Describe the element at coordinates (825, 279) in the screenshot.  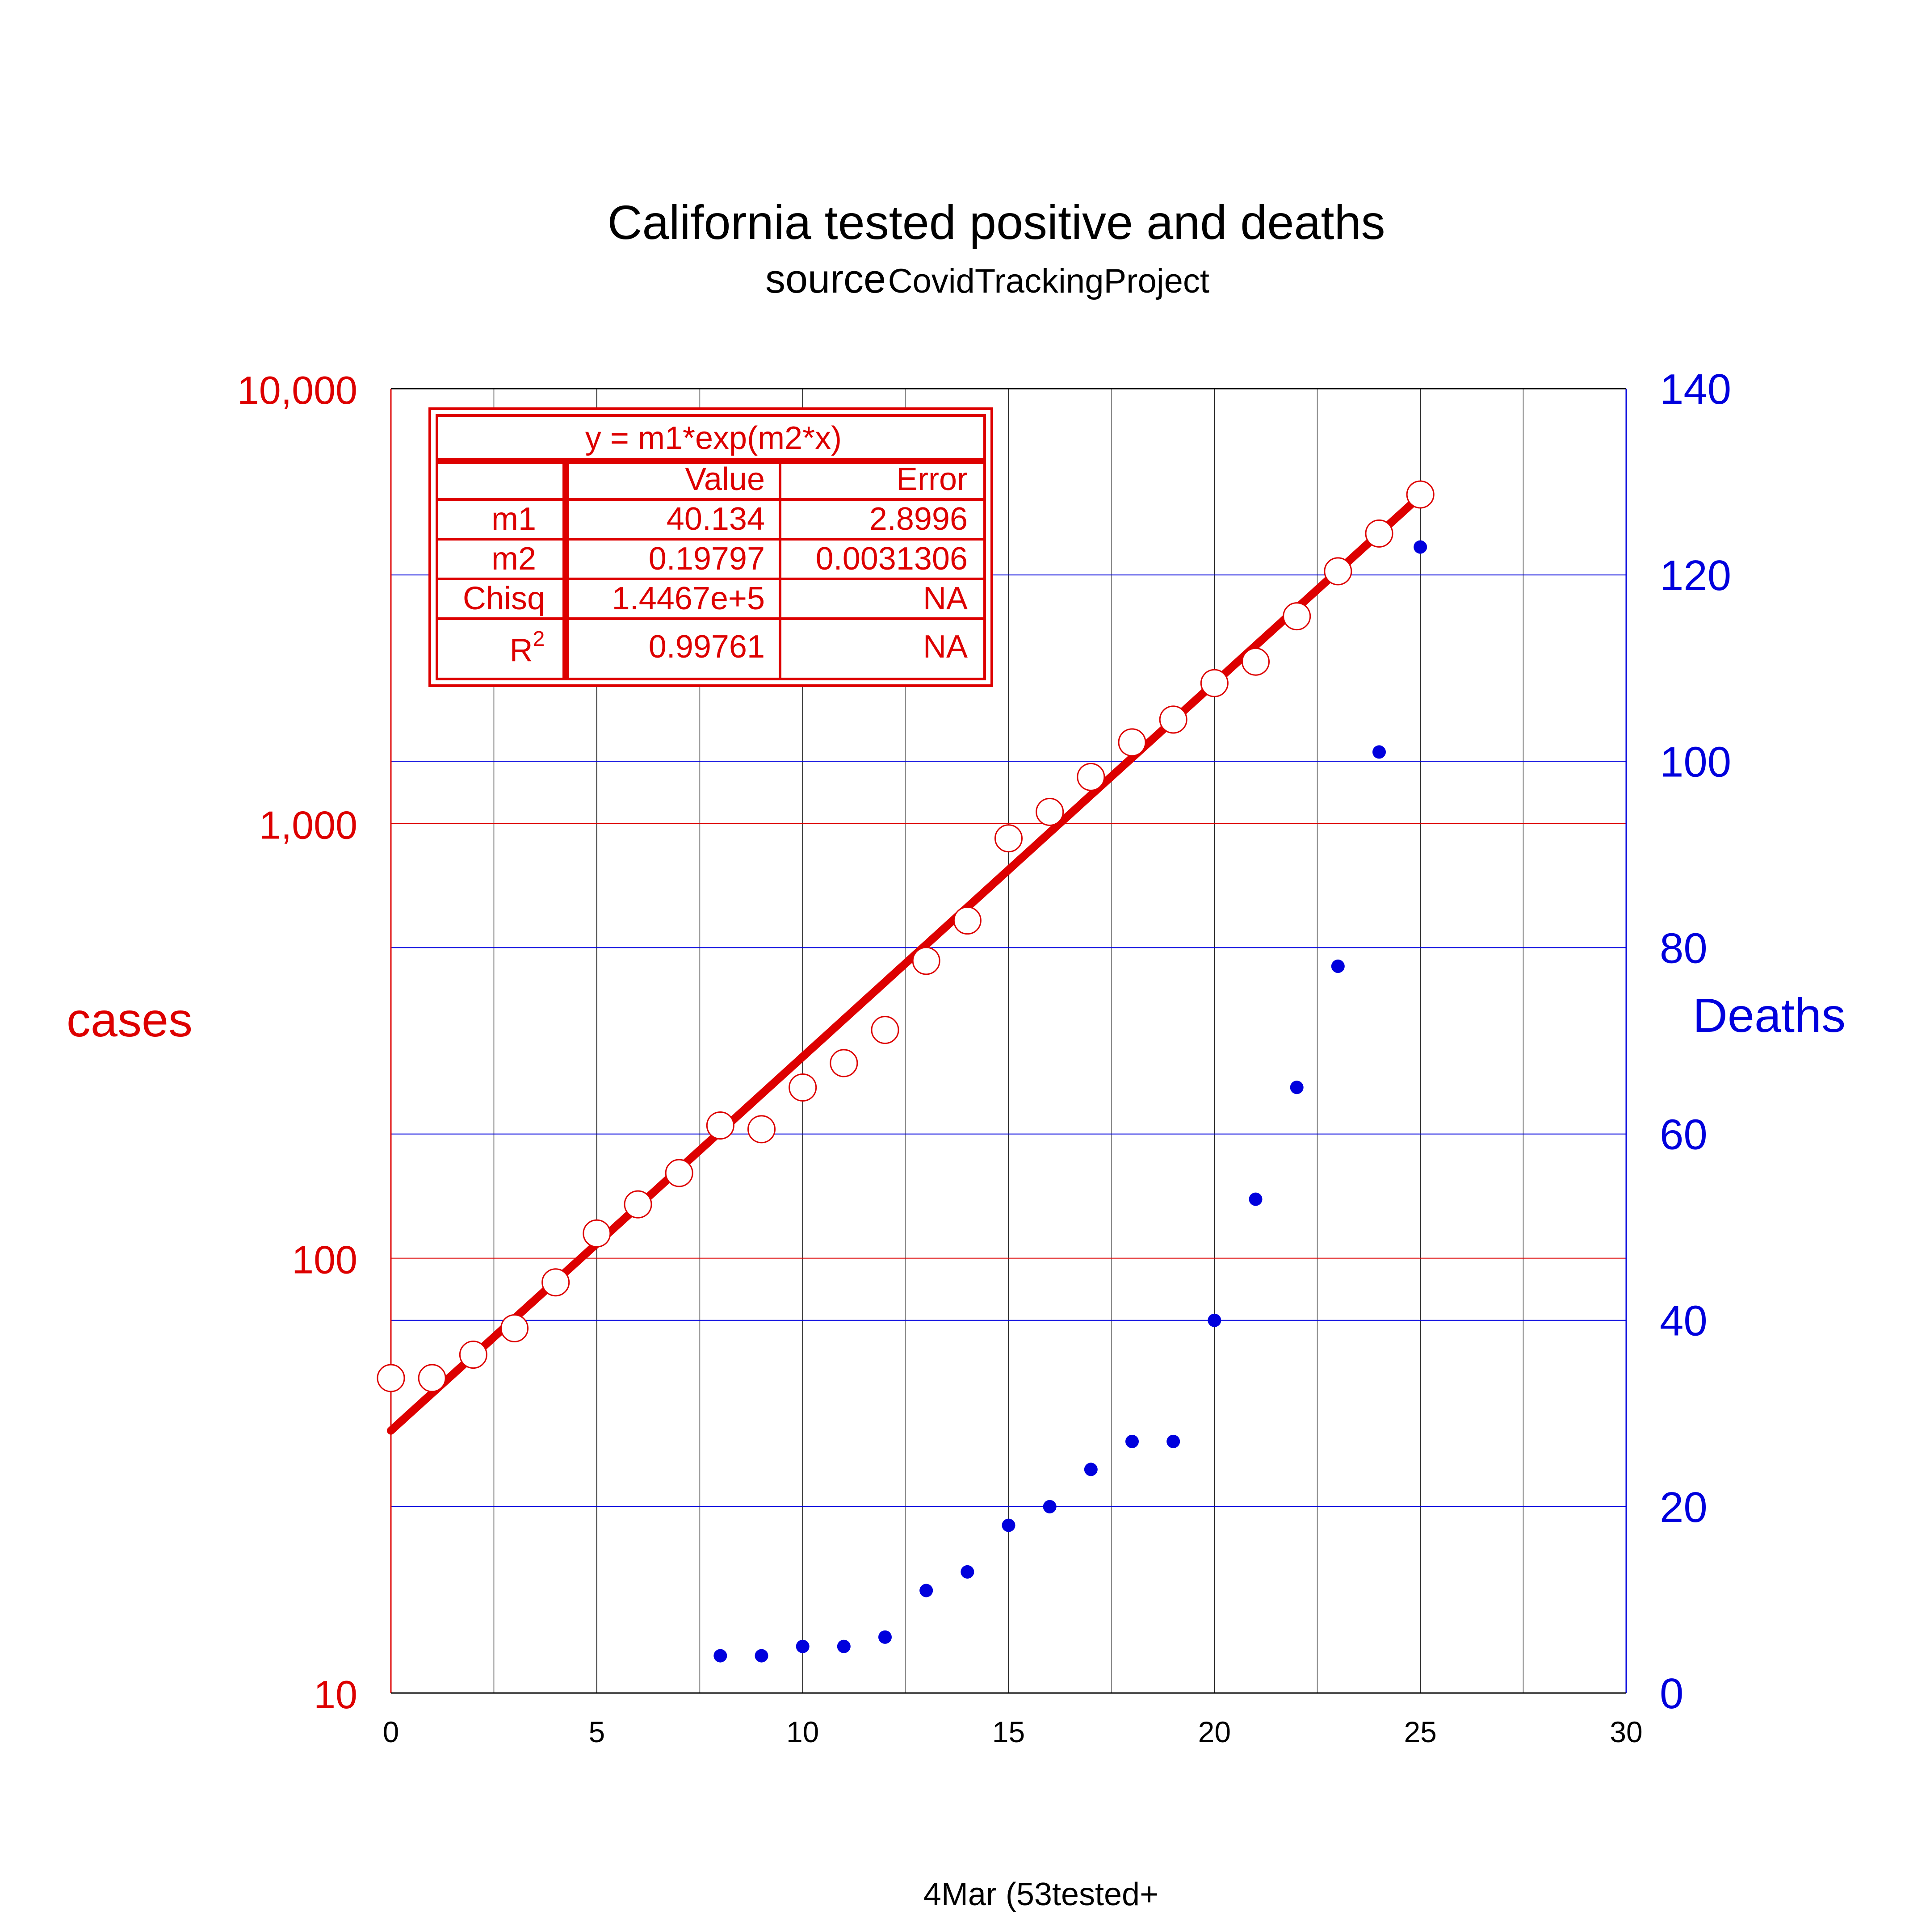
I see `subtitle-source-word: source` at that location.